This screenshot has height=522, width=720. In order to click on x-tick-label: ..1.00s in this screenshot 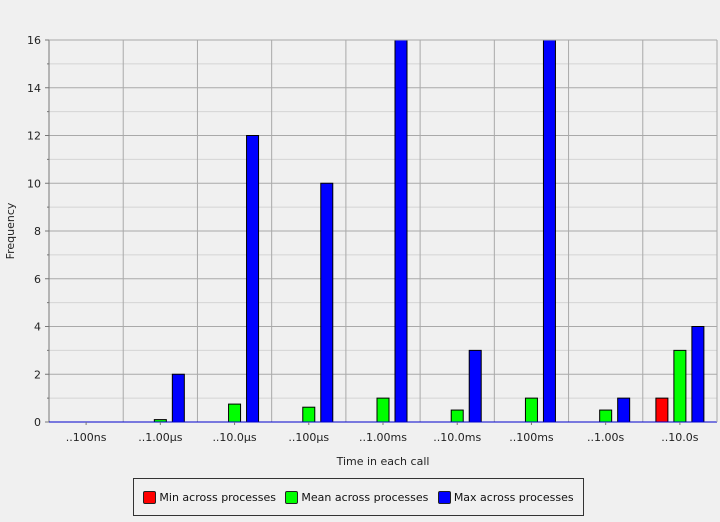, I will do `click(605, 437)`.